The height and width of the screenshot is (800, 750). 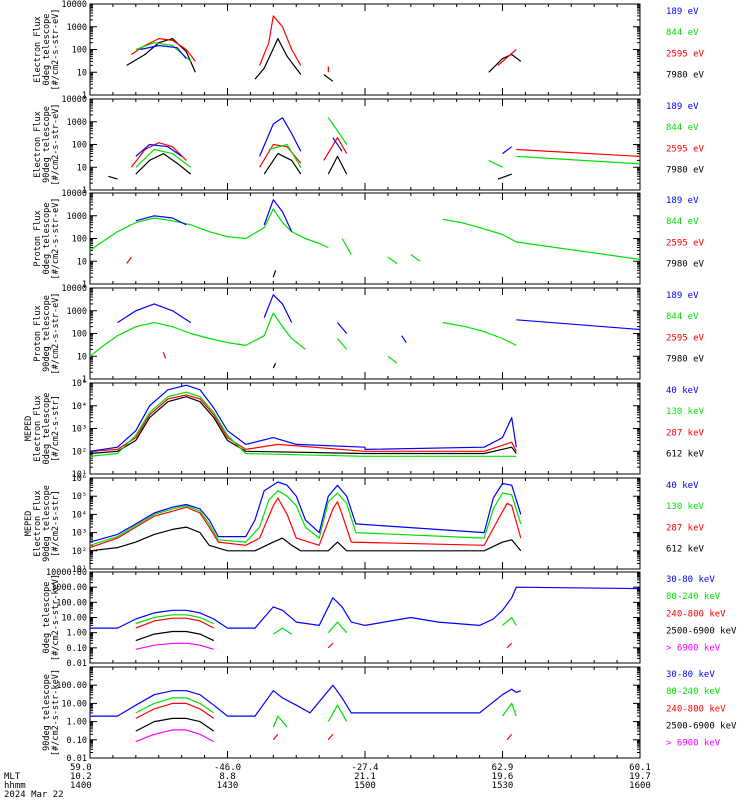 I want to click on legend-entry: 7980 eV, so click(x=685, y=170).